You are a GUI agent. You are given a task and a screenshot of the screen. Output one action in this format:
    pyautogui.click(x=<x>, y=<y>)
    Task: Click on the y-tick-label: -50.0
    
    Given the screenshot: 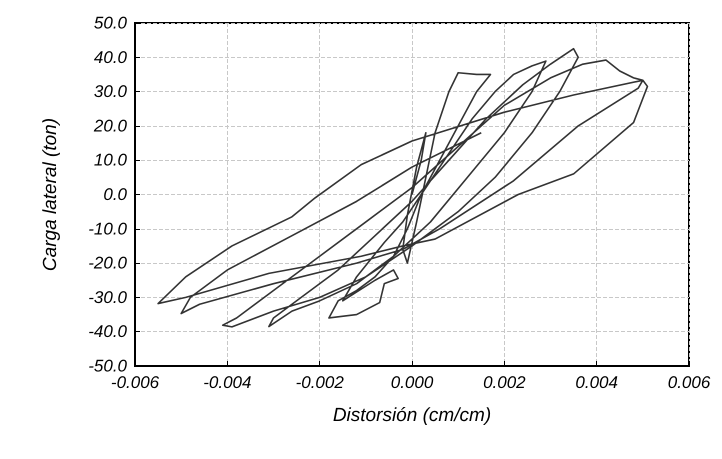 What is the action you would take?
    pyautogui.click(x=108, y=366)
    